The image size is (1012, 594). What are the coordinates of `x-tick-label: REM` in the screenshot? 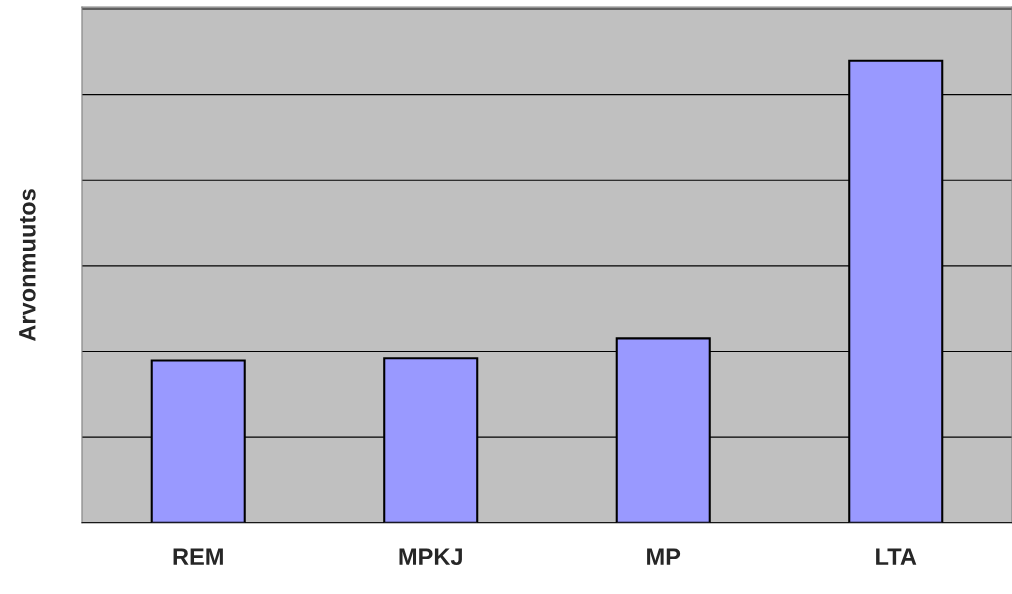 It's located at (198, 556).